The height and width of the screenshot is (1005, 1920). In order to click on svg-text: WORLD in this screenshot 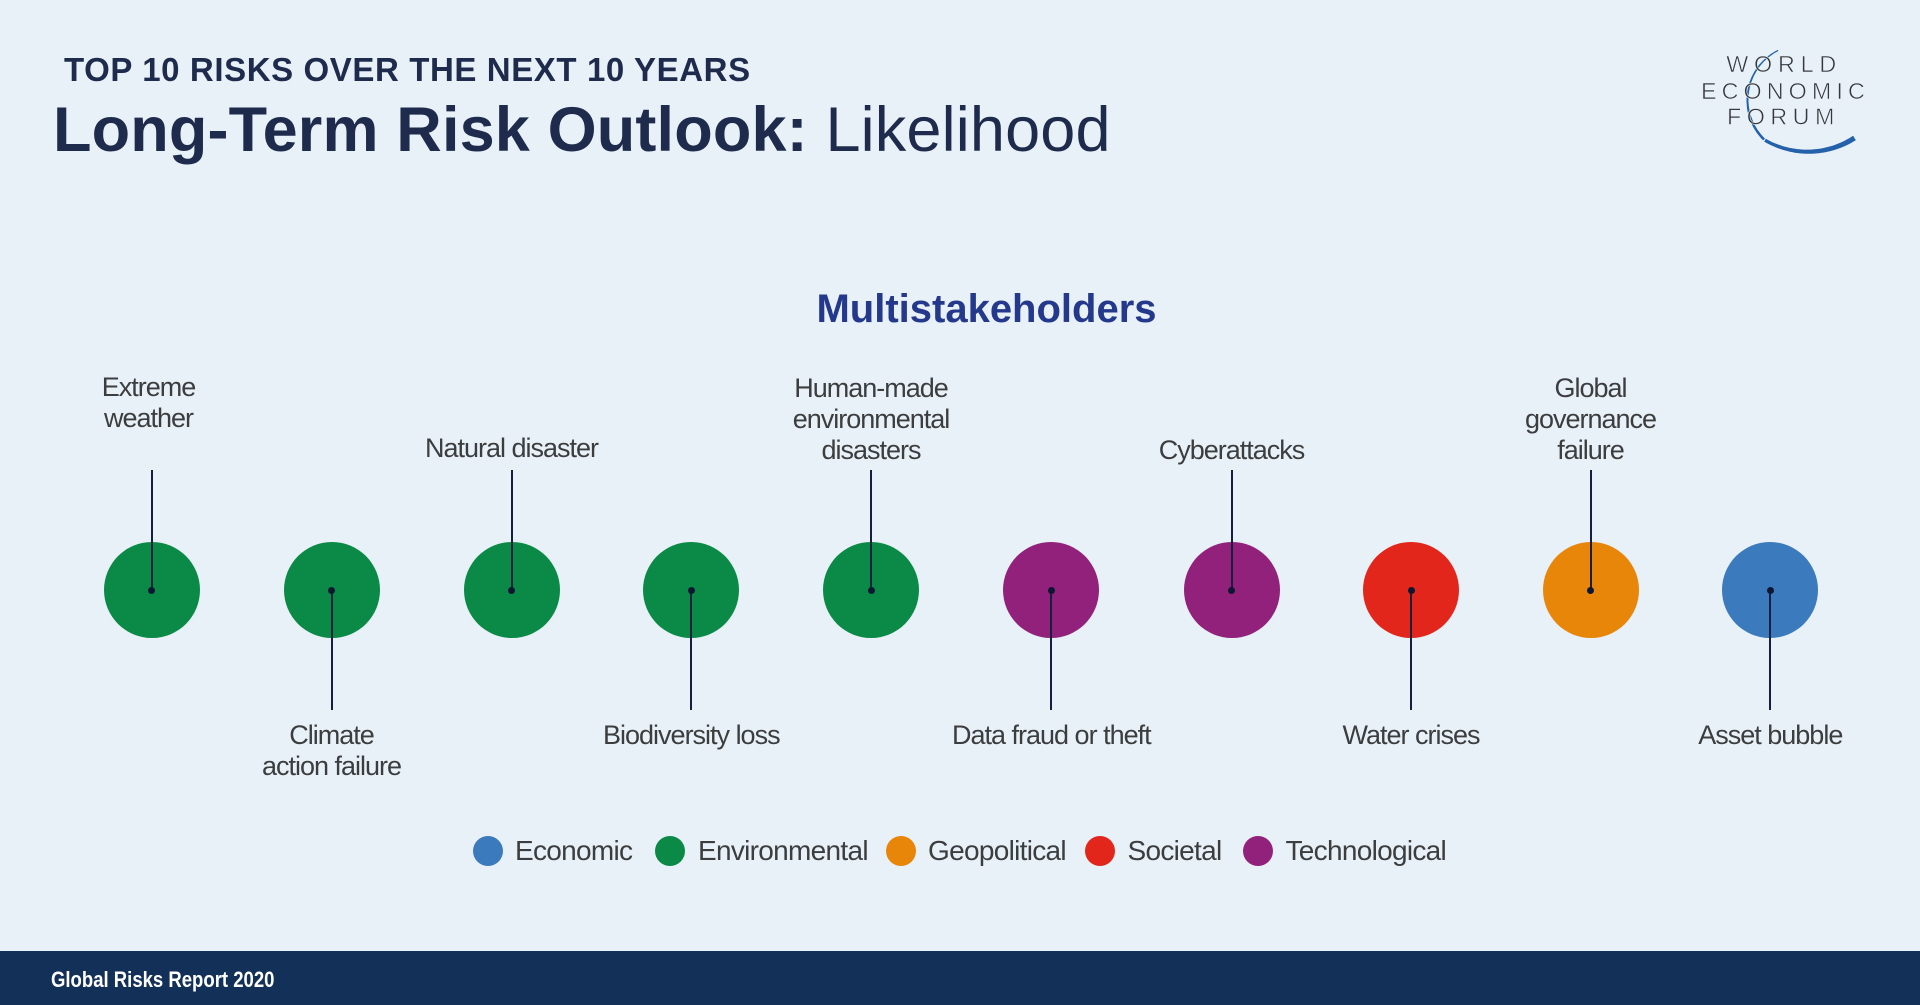, I will do `click(1781, 64)`.